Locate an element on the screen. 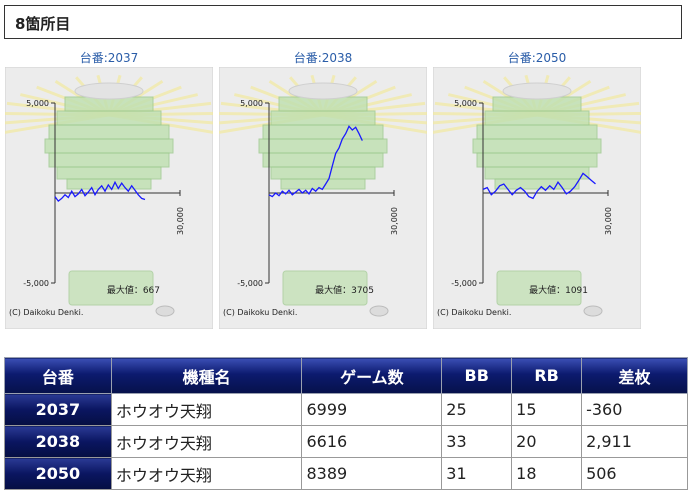 The height and width of the screenshot is (497, 688). coin-difference: 2,911 is located at coordinates (634, 441).